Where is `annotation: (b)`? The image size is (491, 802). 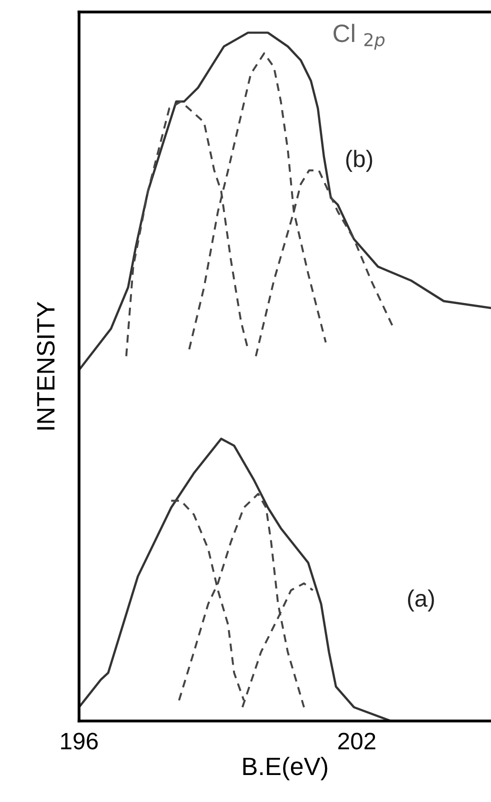 annotation: (b) is located at coordinates (359, 161).